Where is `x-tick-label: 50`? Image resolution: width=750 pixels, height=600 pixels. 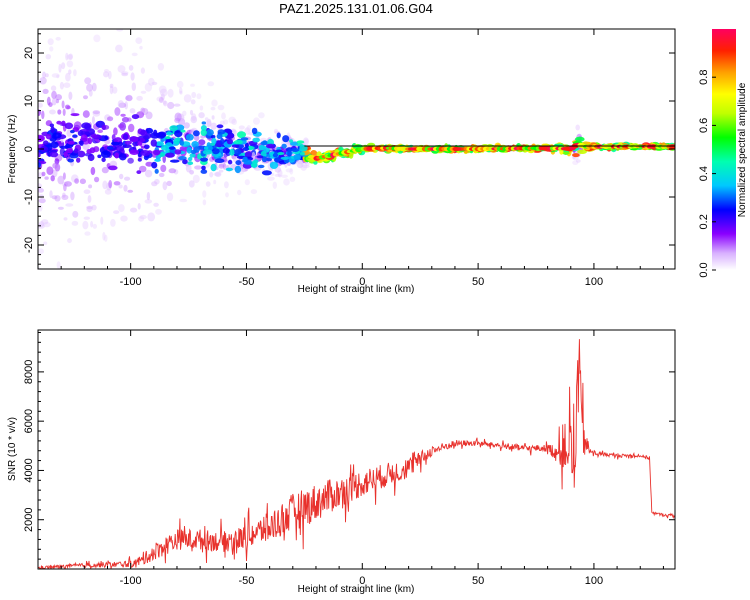
x-tick-label: 50 is located at coordinates (478, 282).